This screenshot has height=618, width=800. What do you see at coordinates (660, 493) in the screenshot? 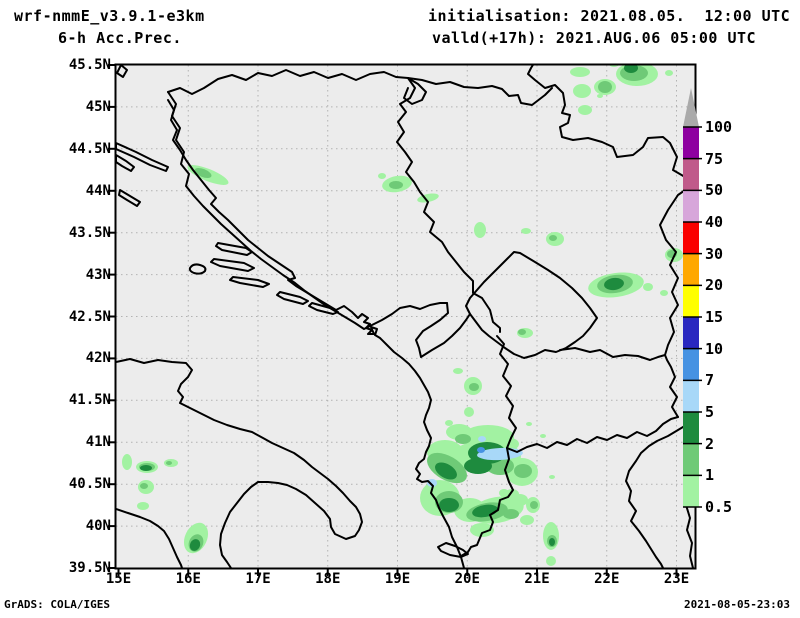
I see `greece-aegean-coast` at bounding box center [660, 493].